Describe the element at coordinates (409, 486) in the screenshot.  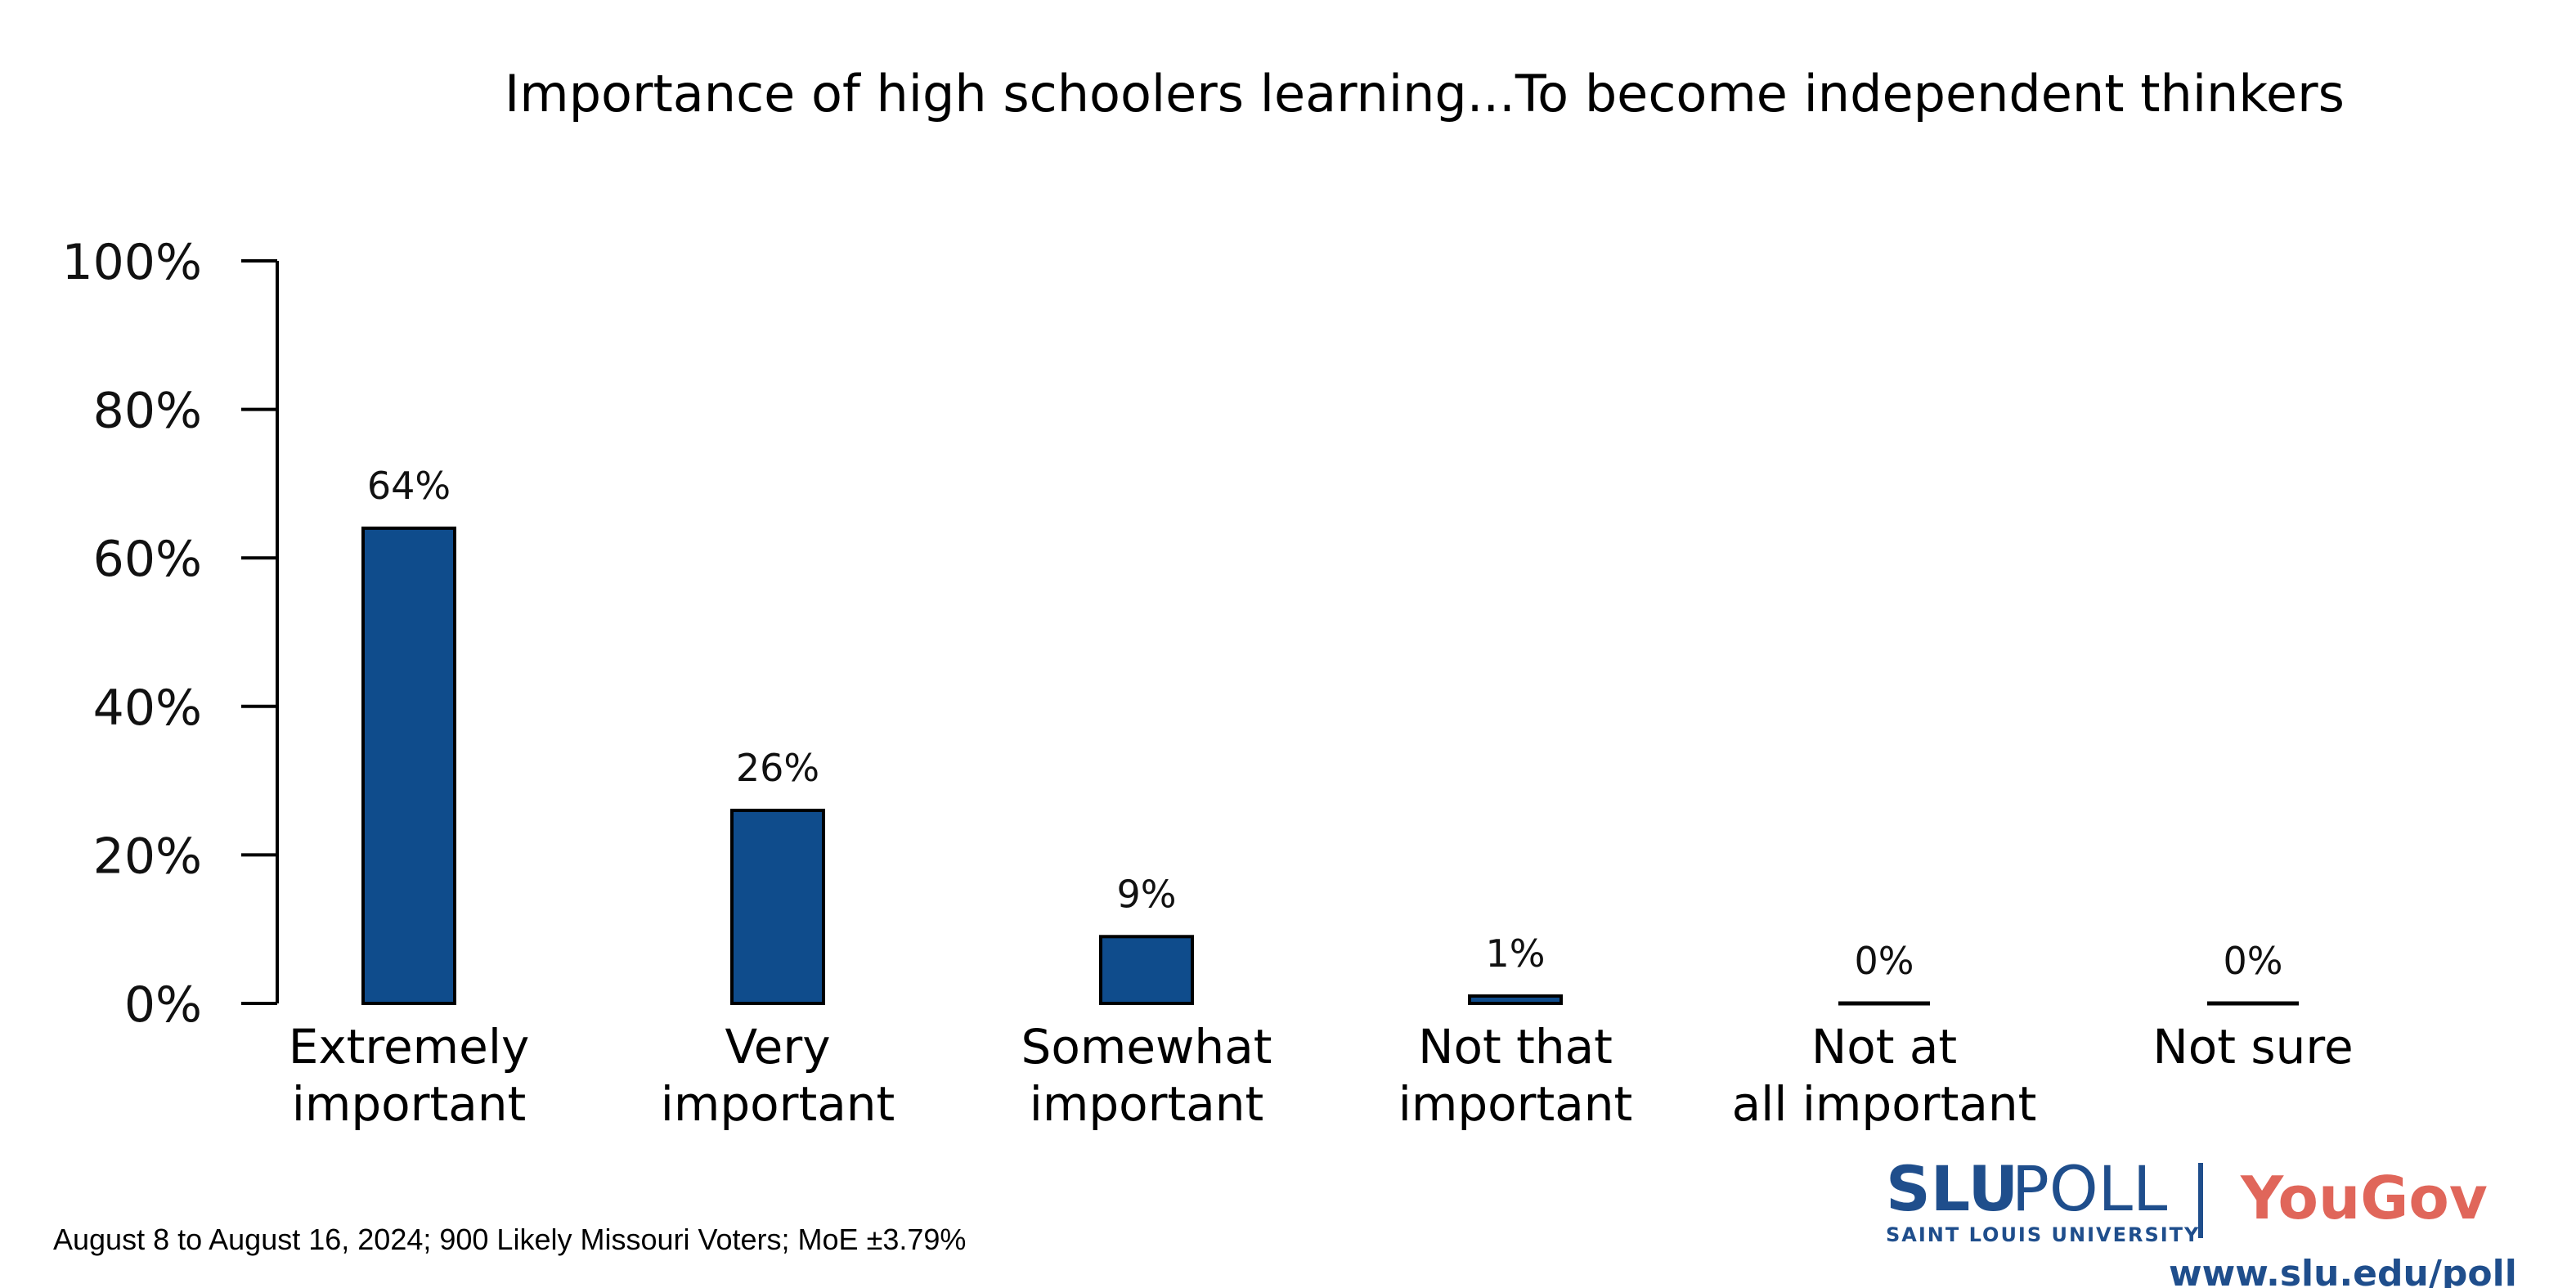
I see `data-label: 64%` at that location.